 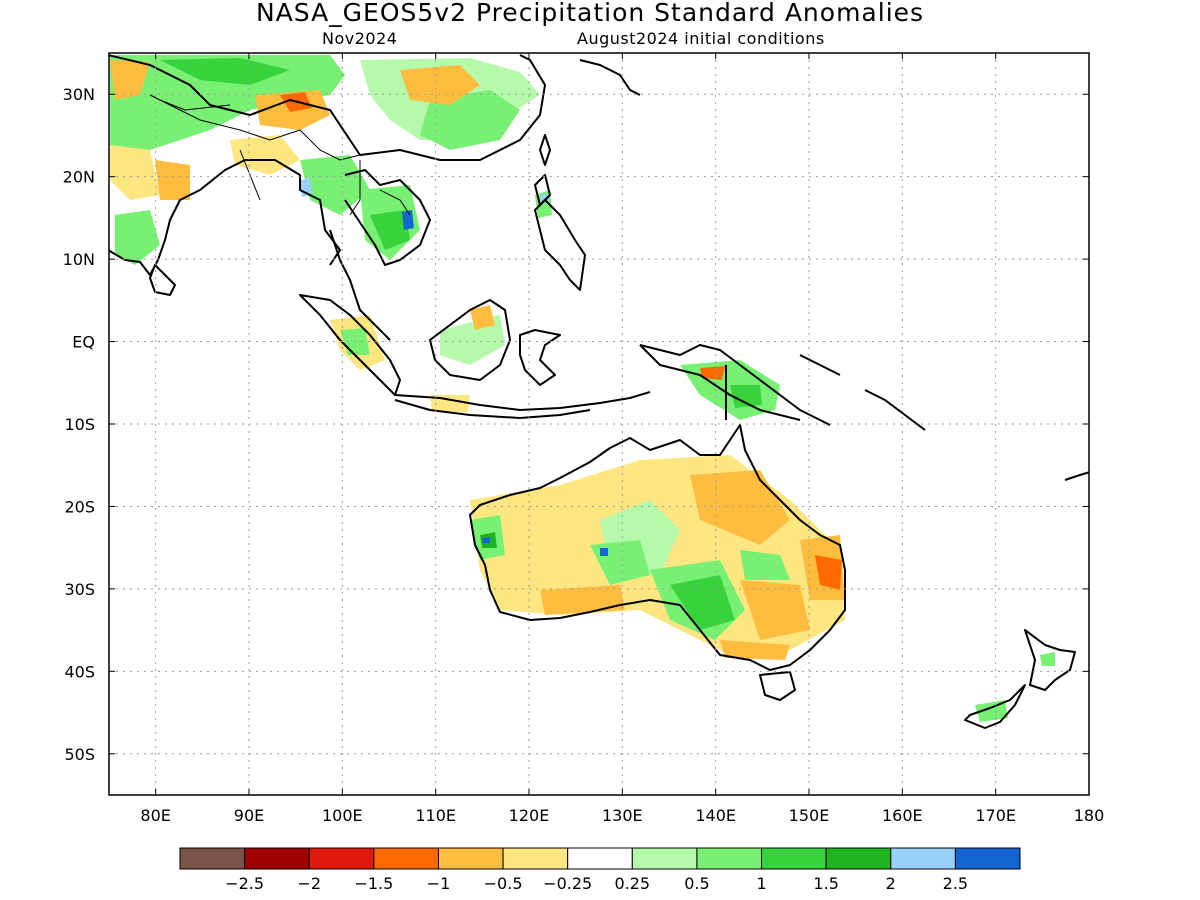 What do you see at coordinates (331, 233) in the screenshot?
I see `anomaly-shading-asia` at bounding box center [331, 233].